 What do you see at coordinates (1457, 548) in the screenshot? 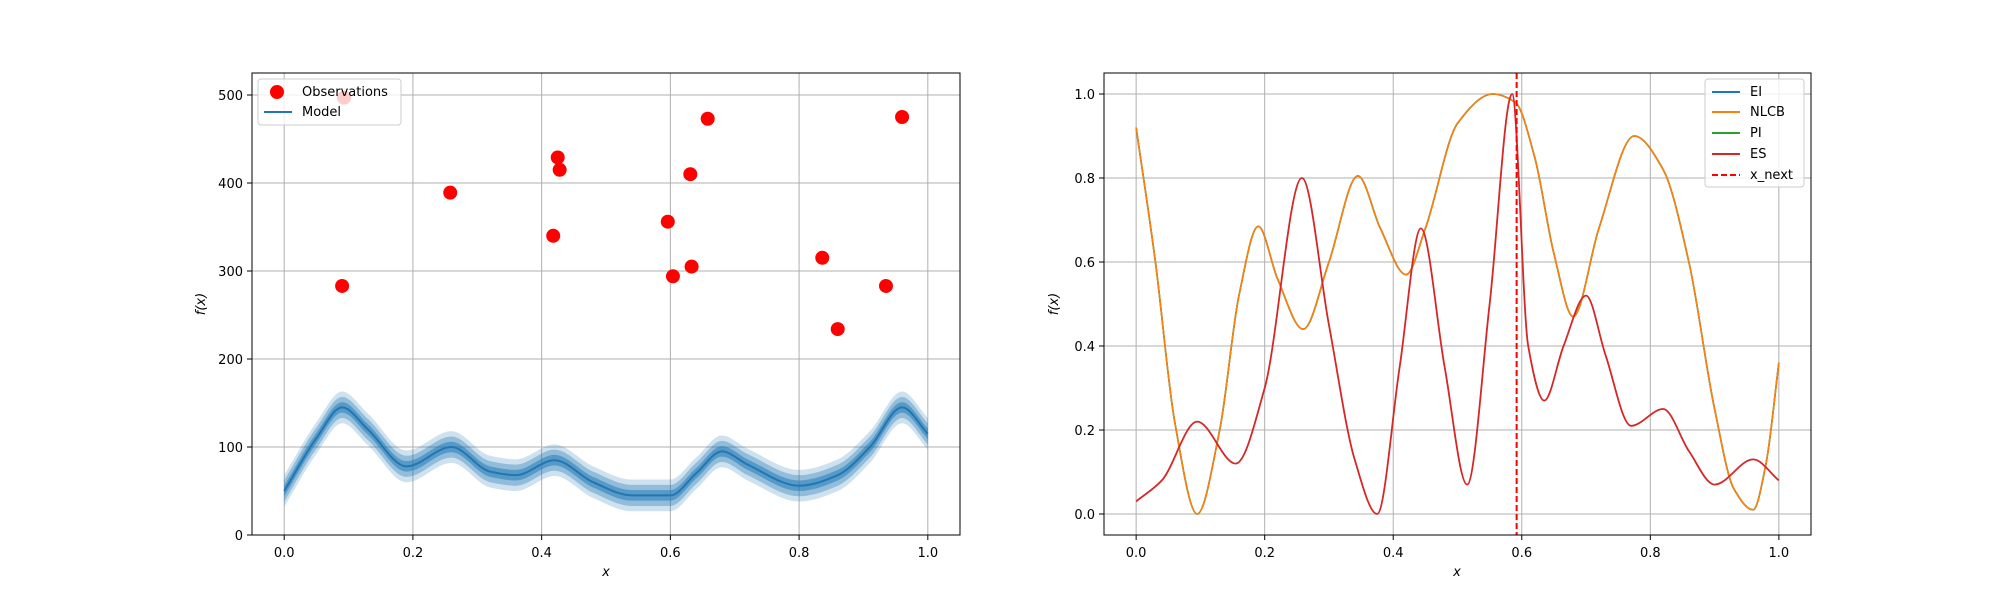
I see `right-x-ticks: 0.0 0.2 0.4 0.6 0.8 1.0` at bounding box center [1457, 548].